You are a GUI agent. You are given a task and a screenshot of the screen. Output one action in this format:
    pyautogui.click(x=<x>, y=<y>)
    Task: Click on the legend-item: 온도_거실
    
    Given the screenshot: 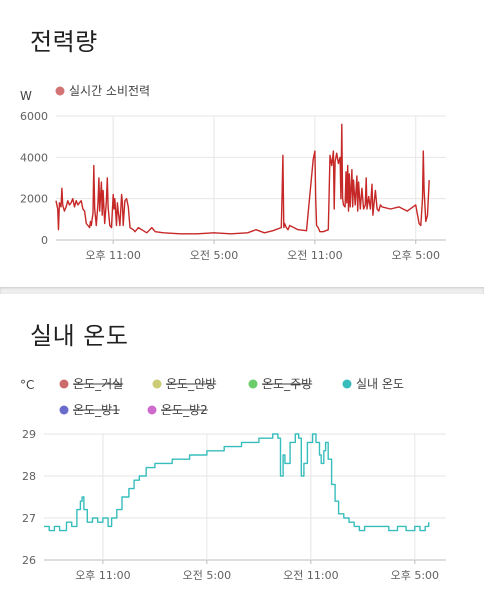 What is the action you would take?
    pyautogui.click(x=91, y=384)
    